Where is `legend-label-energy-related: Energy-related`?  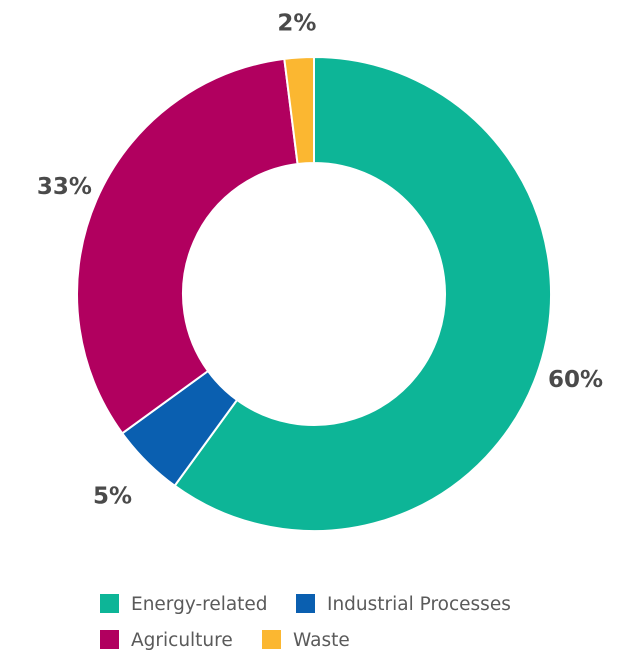
legend-label-energy-related: Energy-related is located at coordinates (199, 604).